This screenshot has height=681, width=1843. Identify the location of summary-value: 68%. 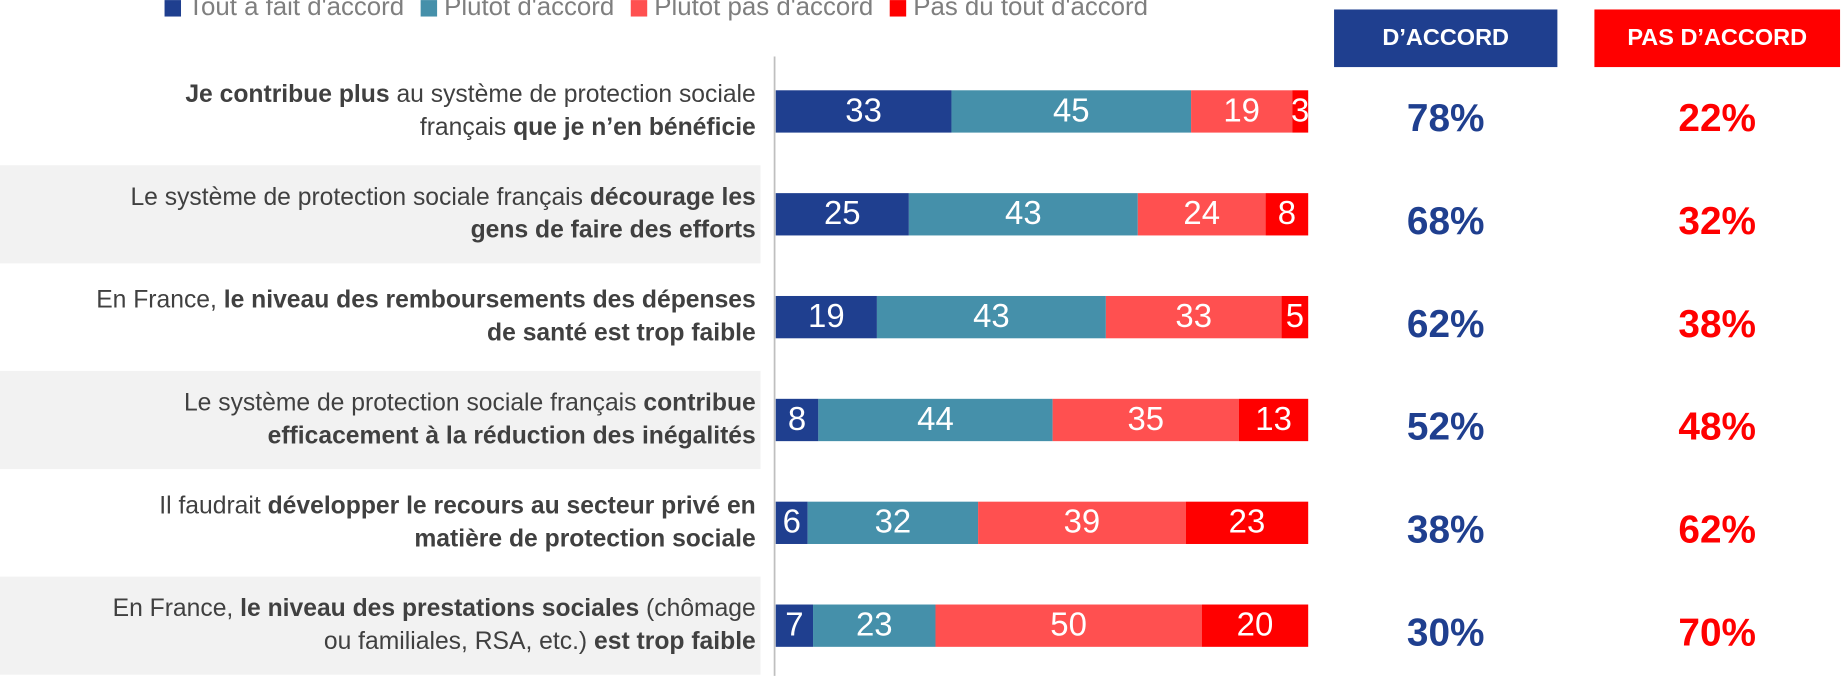
(1446, 221).